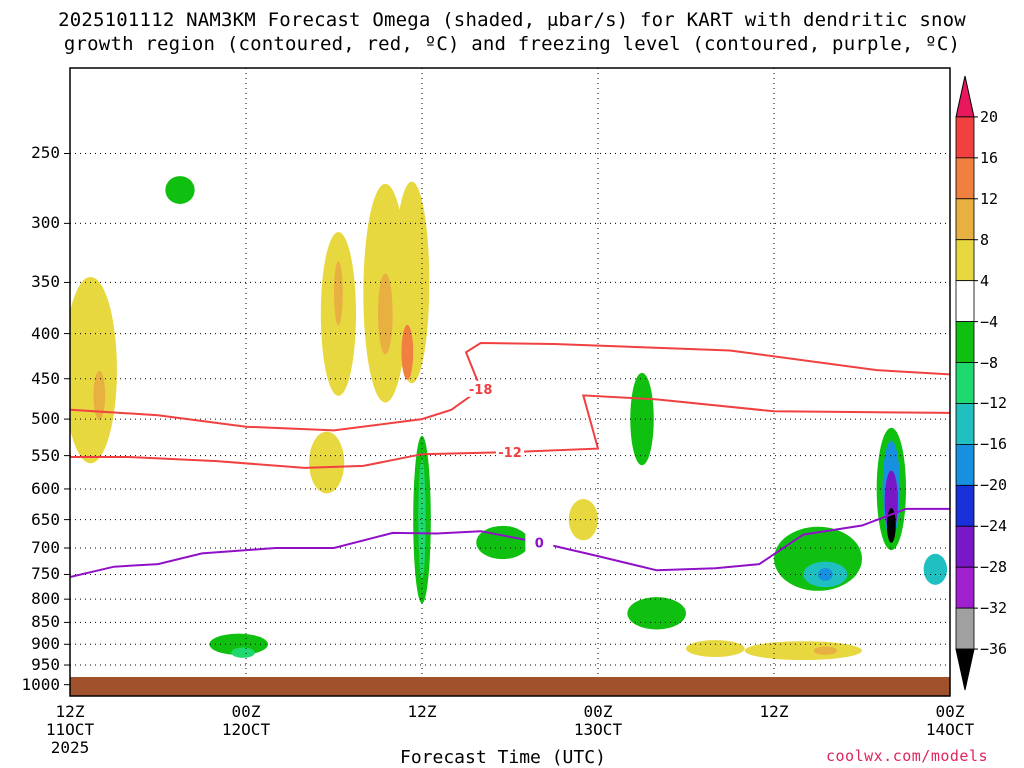 The width and height of the screenshot is (1024, 768). Describe the element at coordinates (510, 686) in the screenshot. I see `terrain-ground` at that location.